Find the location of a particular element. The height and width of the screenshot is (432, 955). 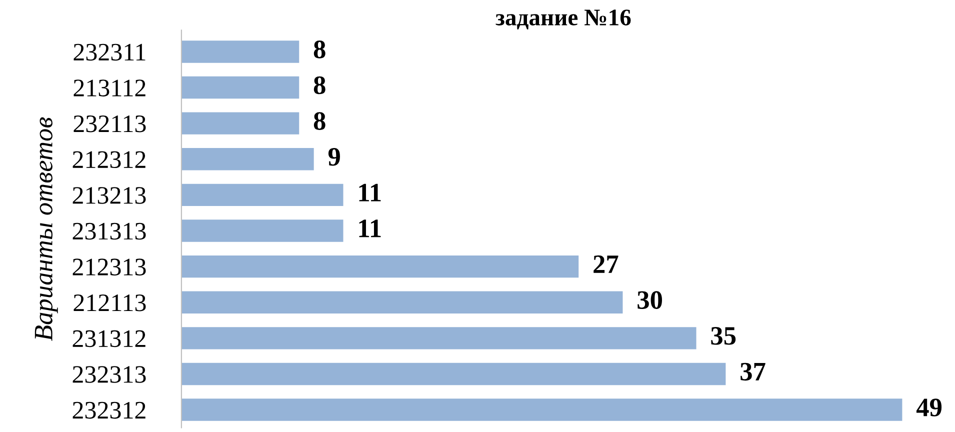

y-tick-label: 232311 is located at coordinates (110, 52).